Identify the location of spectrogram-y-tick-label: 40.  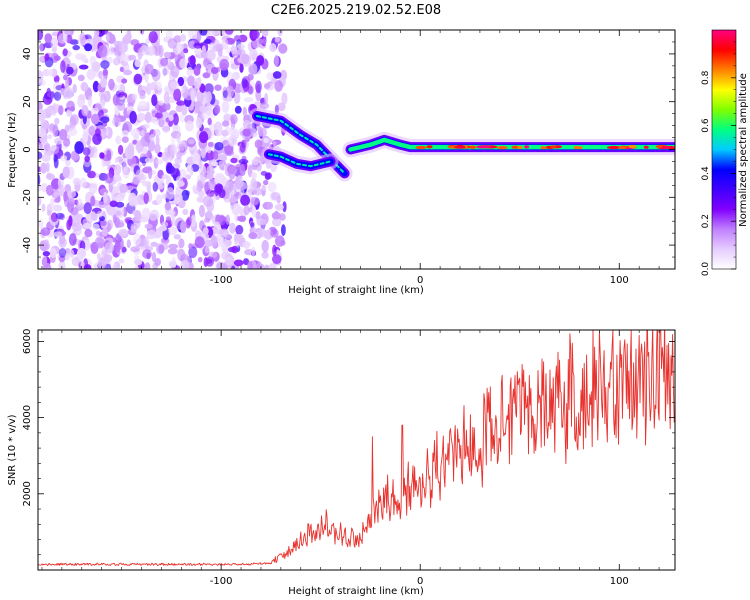
(27, 54).